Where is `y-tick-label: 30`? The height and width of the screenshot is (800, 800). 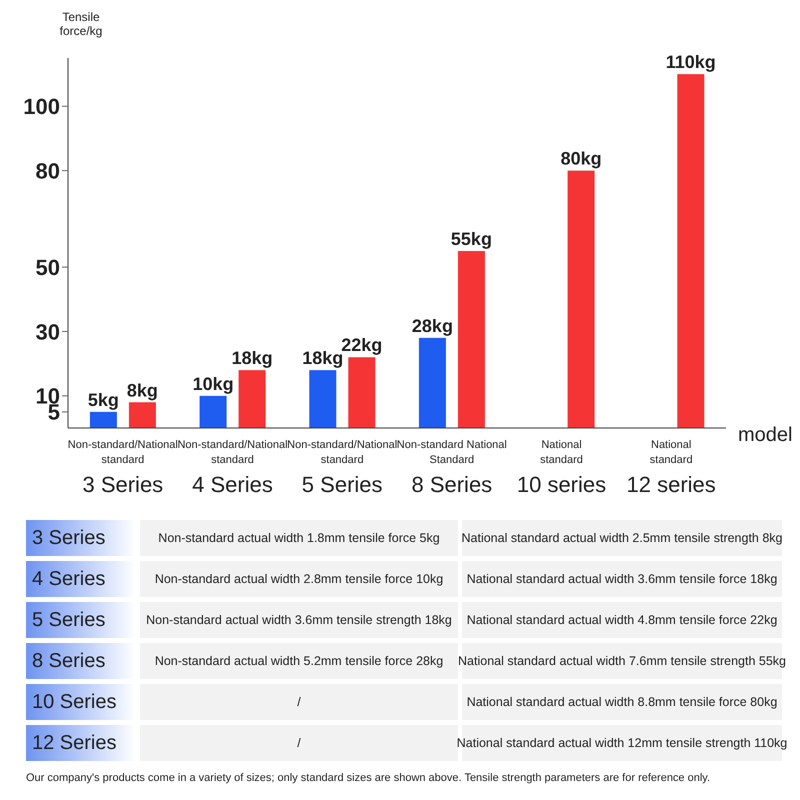
y-tick-label: 30 is located at coordinates (48, 331).